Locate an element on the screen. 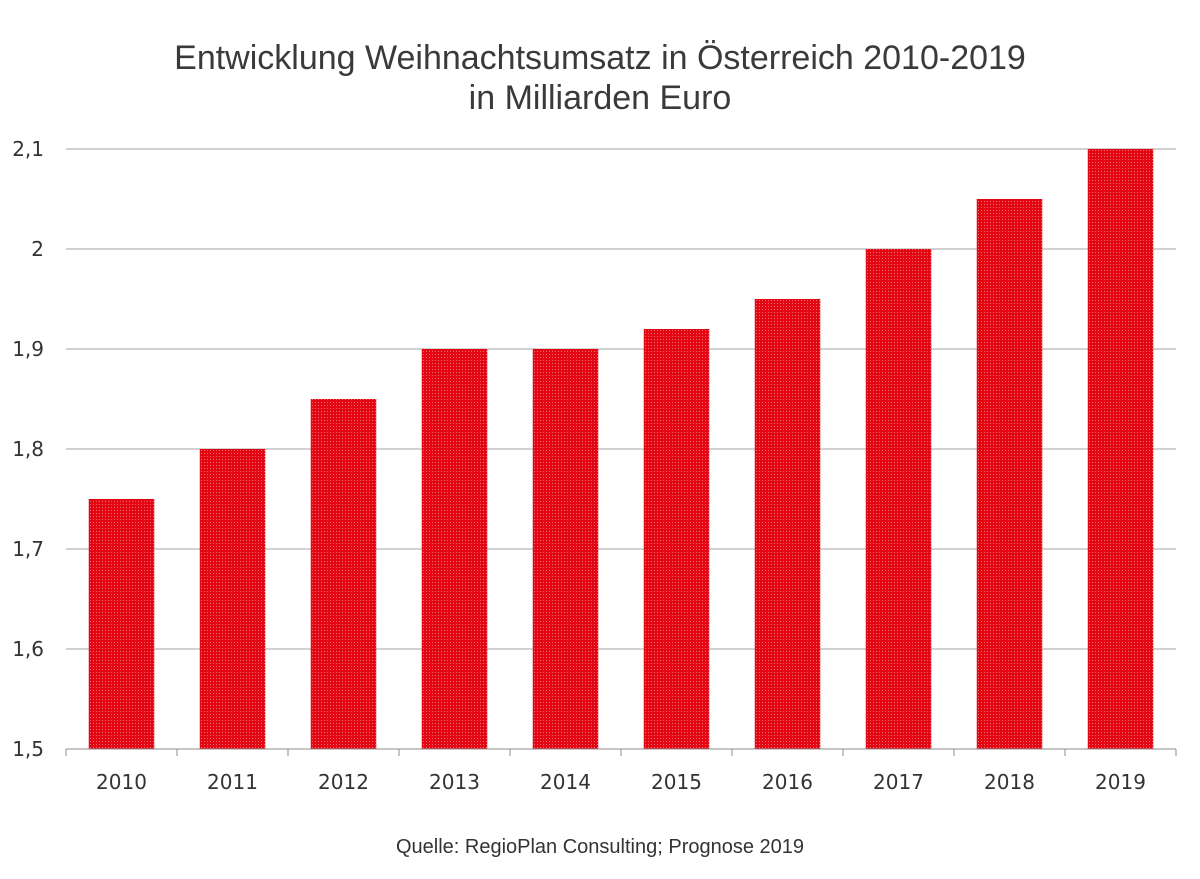  x-axis-ticks: 2010 2011 2012 2013 2014 2015 2016 2017 2018 2019 is located at coordinates (621, 782).